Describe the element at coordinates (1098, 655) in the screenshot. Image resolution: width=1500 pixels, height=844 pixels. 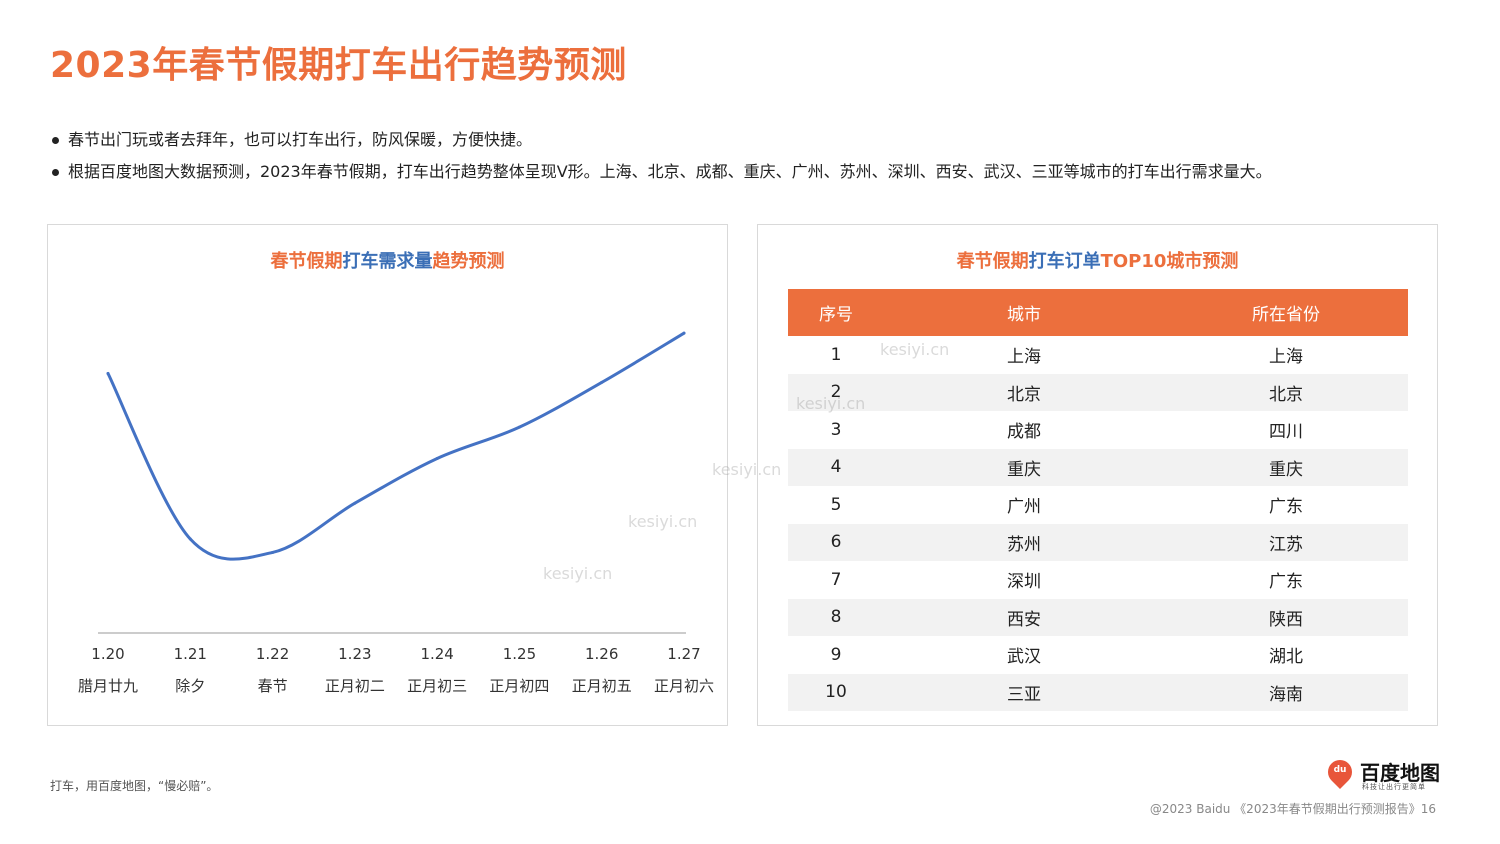
I see `table-row: 9 武汉 湖北` at that location.